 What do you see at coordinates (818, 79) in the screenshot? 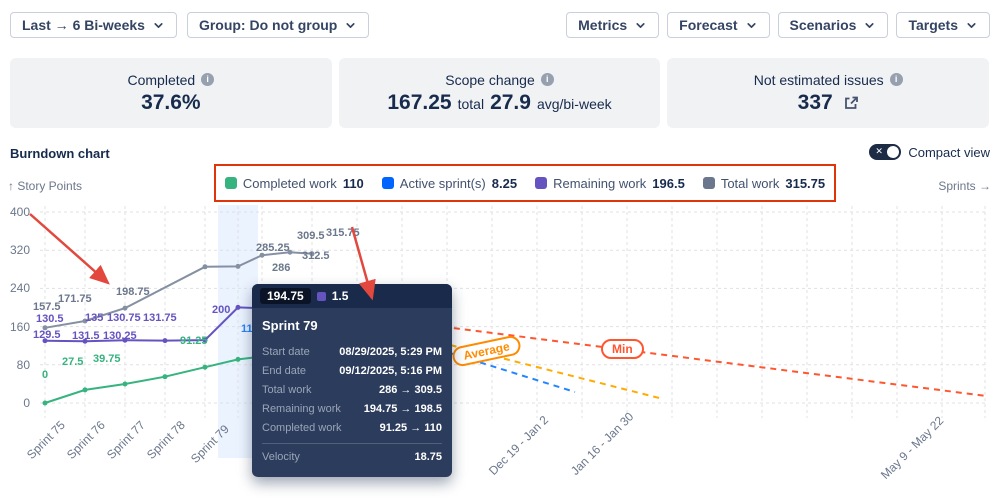
I see `not-estimated-card-title: Not estimated issues` at bounding box center [818, 79].